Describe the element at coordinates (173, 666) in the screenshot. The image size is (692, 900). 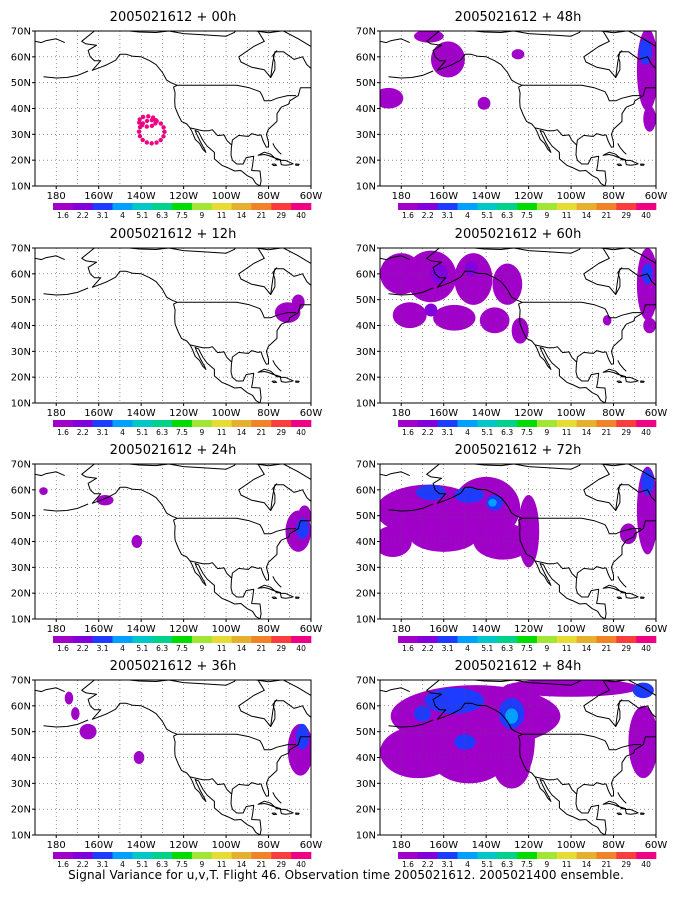
I see `panel-title: 2005021612 + 36h` at that location.